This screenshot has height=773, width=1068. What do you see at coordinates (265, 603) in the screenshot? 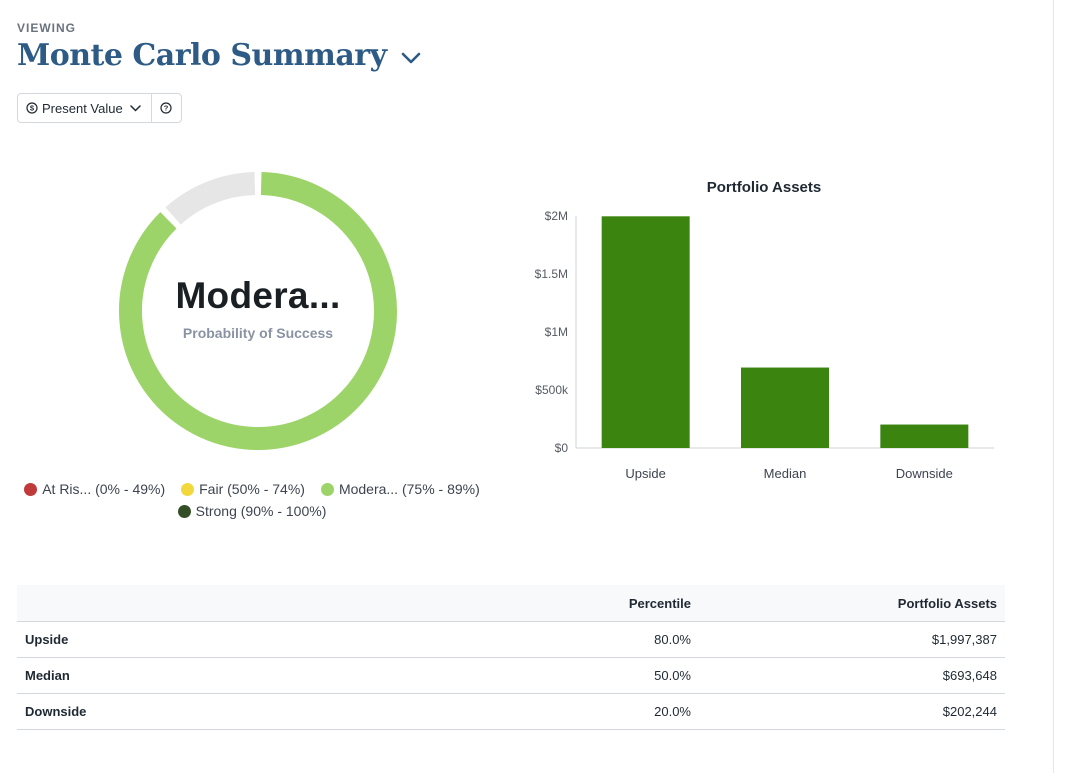
I see `header-name` at bounding box center [265, 603].